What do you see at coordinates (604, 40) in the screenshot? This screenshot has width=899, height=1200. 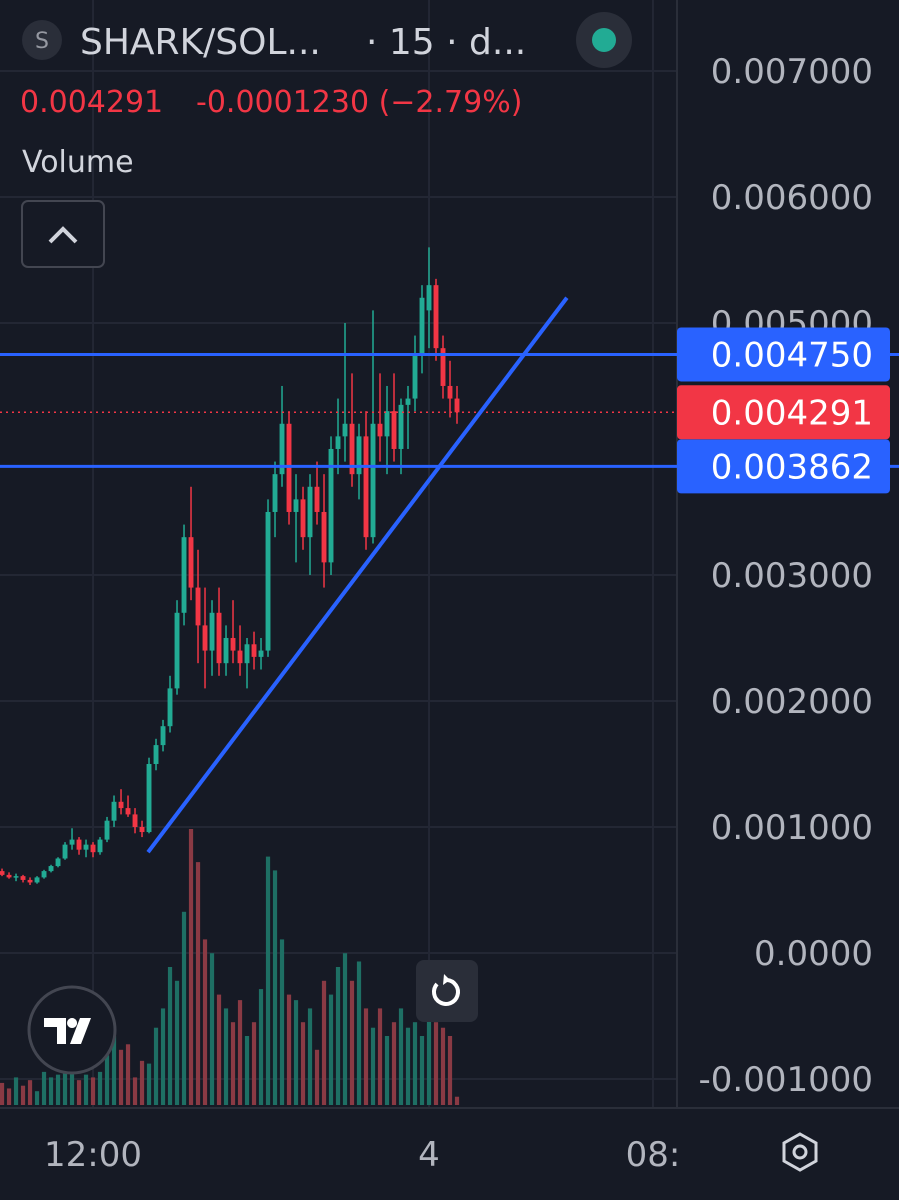 I see `status-dot` at bounding box center [604, 40].